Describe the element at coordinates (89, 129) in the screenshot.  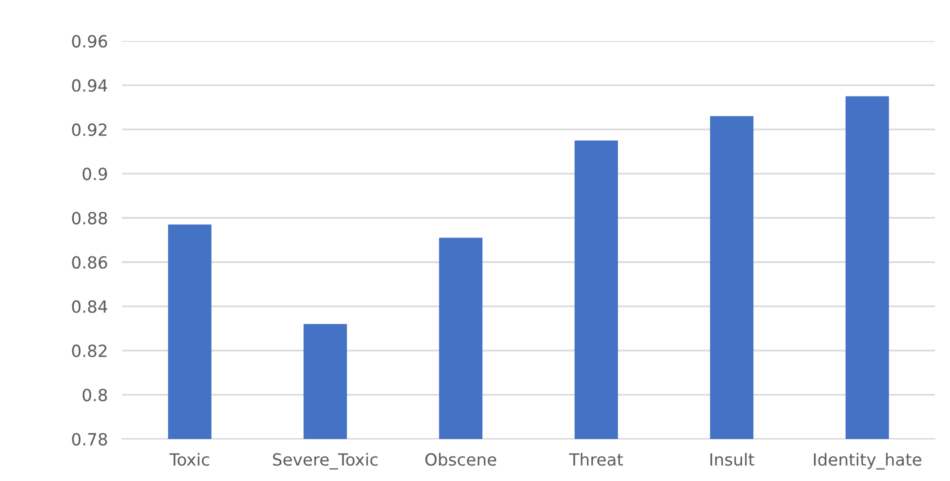
I see `y-tick-label: 0.92` at that location.